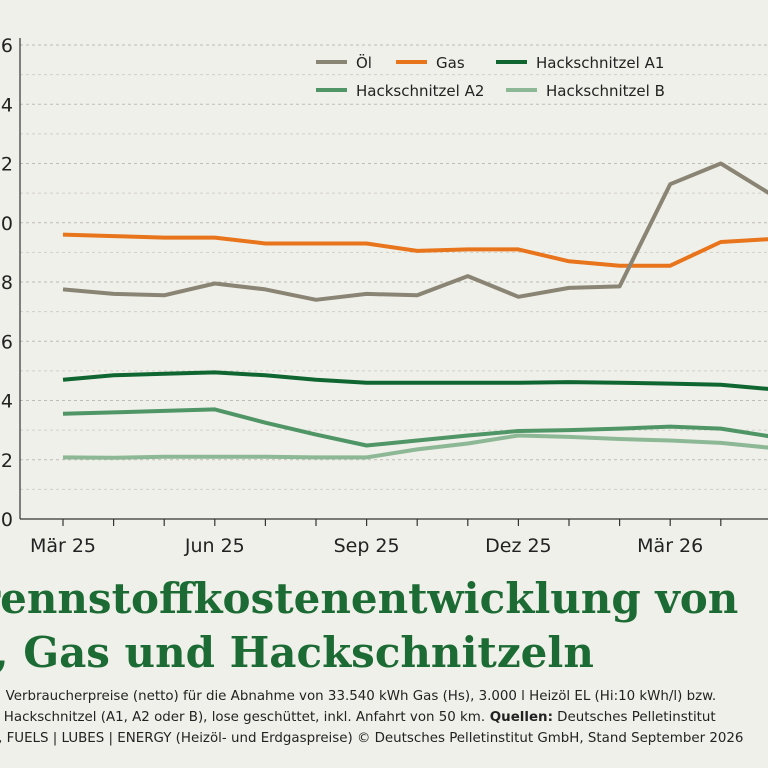 The image size is (768, 768). Describe the element at coordinates (415, 446) in the screenshot. I see `series-line-hackschnitzel-b` at that location.